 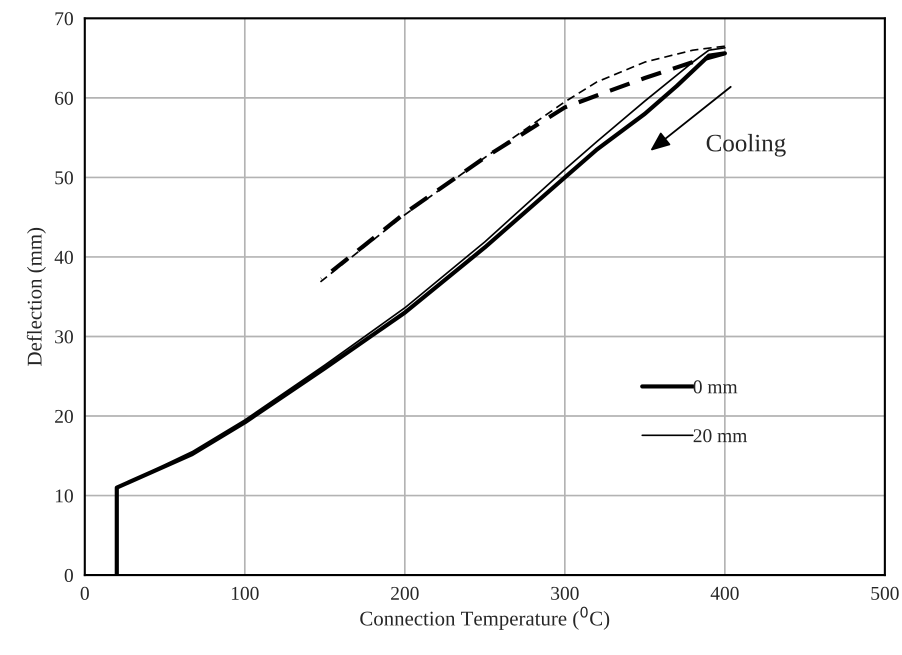 What do you see at coordinates (64, 98) in the screenshot?
I see `y-tick-label: 60` at bounding box center [64, 98].